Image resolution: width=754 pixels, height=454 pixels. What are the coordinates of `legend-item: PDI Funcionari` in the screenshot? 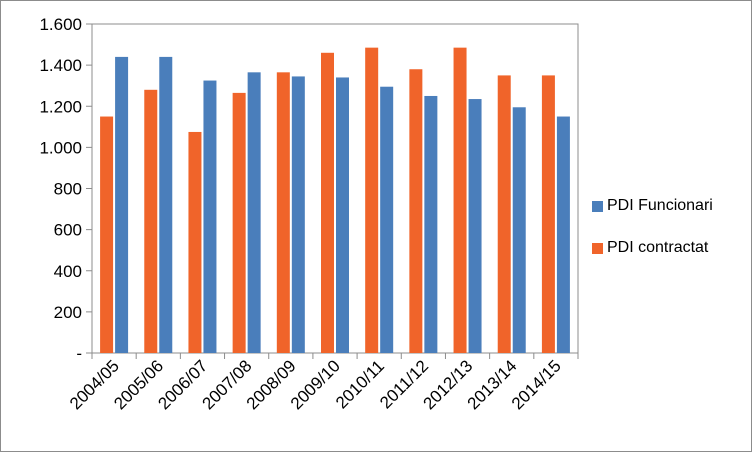 It's located at (652, 206).